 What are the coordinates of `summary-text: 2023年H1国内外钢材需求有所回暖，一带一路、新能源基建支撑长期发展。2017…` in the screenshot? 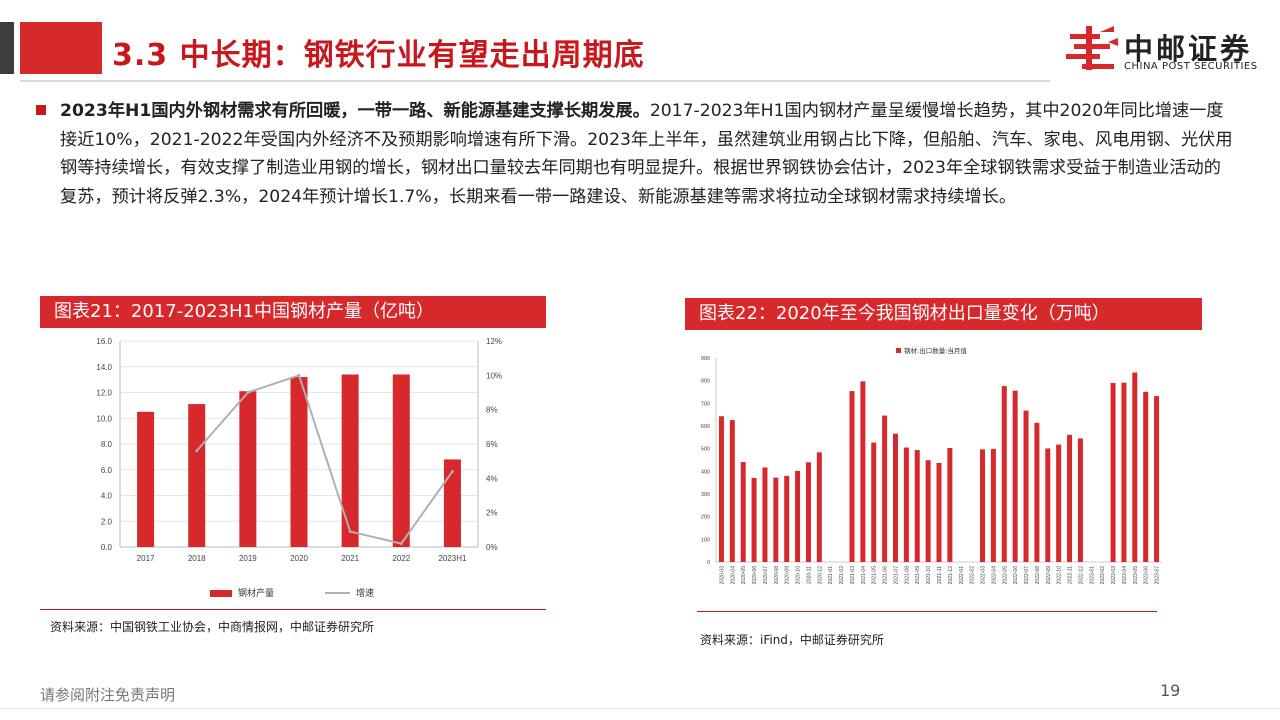 It's located at (648, 154).